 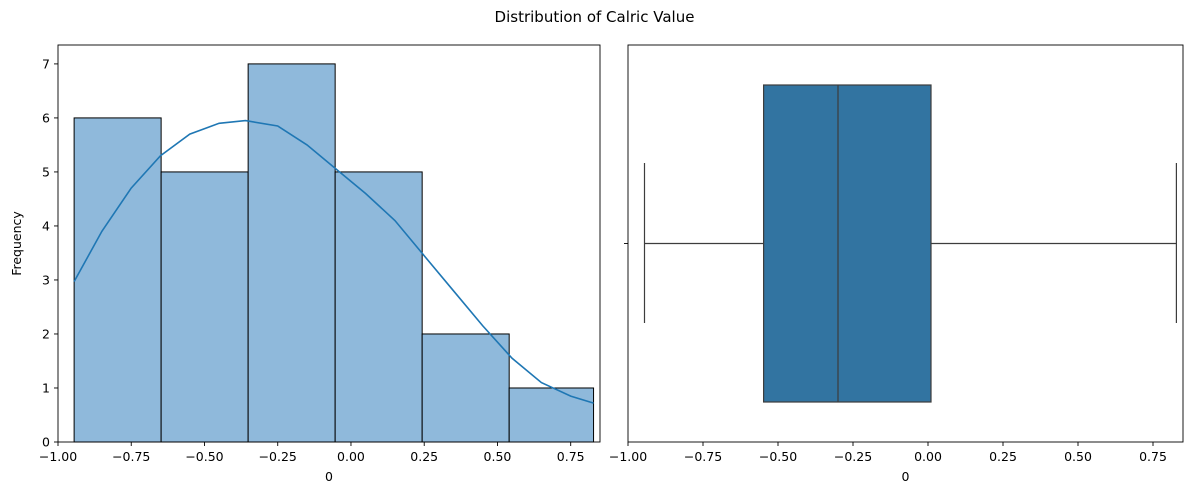 What do you see at coordinates (928, 456) in the screenshot?
I see `boxplot-x-tick-label: 0.00` at bounding box center [928, 456].